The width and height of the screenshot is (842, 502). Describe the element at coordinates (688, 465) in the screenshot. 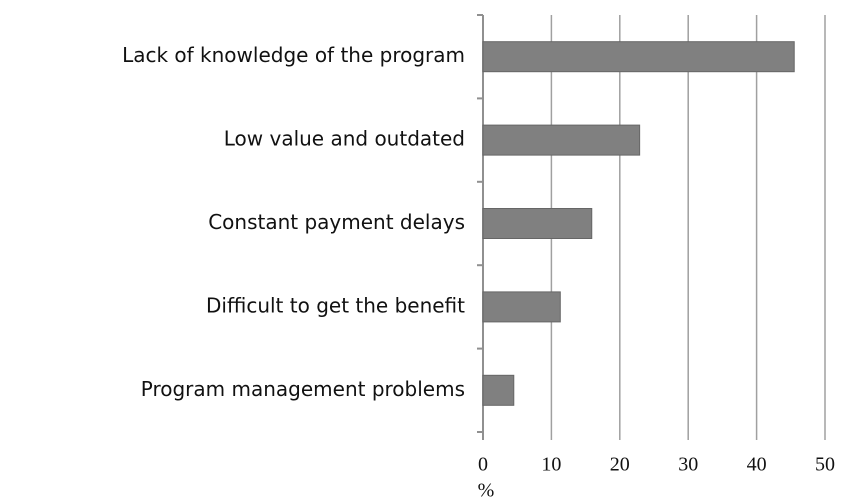

I see `x-tick-label: 30` at that location.